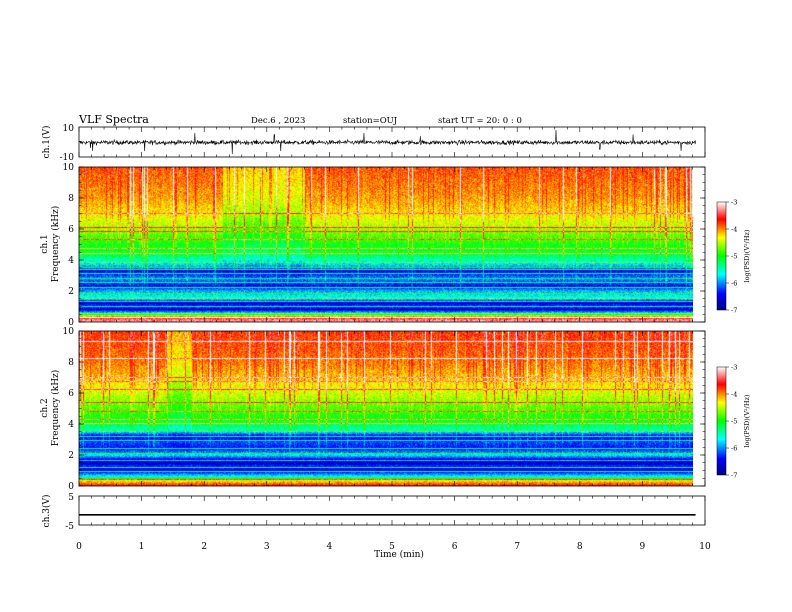 The width and height of the screenshot is (792, 612). What do you see at coordinates (69, 527) in the screenshot?
I see `wave3-ytick-bottom: -5` at bounding box center [69, 527].